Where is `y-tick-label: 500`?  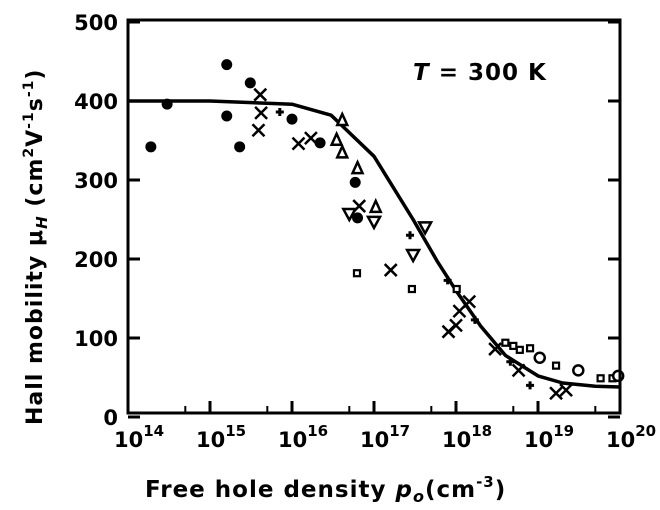 y-tick-label: 500 is located at coordinates (96, 23).